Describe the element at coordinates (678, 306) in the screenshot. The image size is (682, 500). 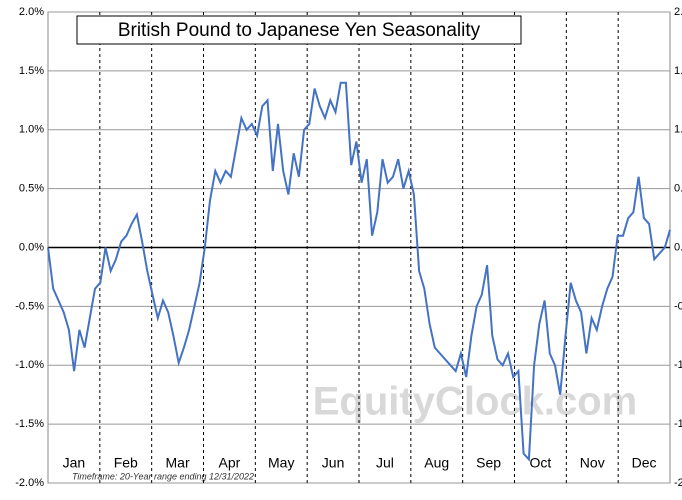
I see `y-tick-label-right: -0.5%` at that location.